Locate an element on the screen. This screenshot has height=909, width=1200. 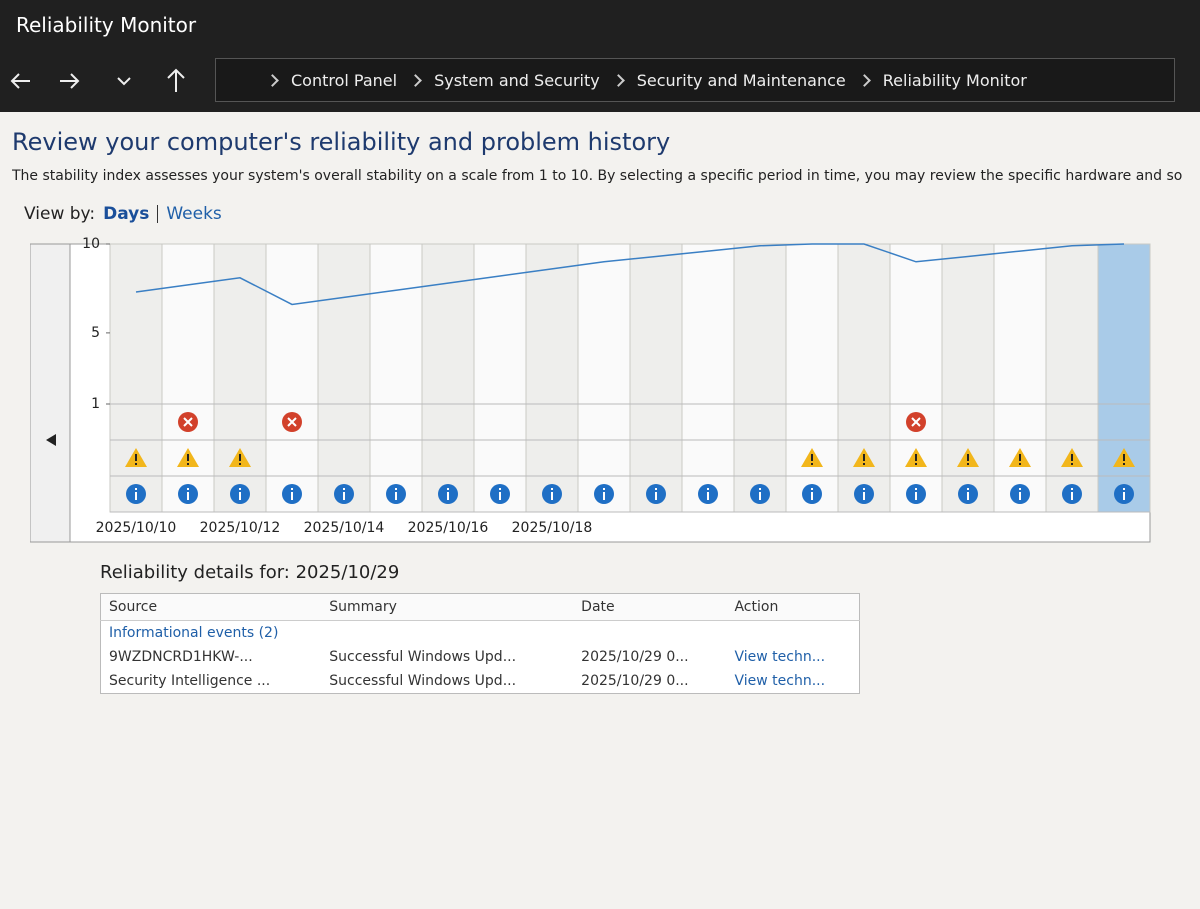
group-title: Informational events (2) is located at coordinates (194, 633).